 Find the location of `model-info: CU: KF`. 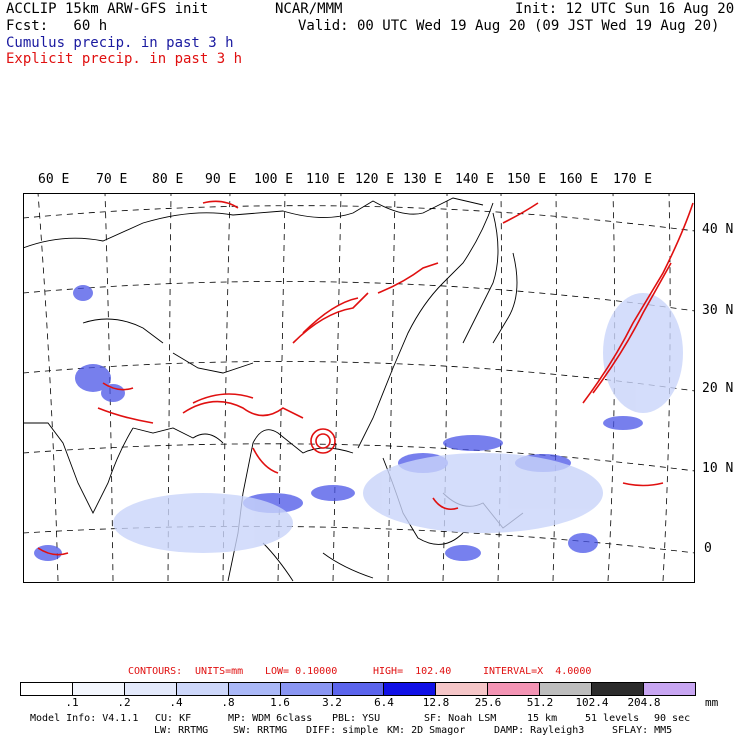

model-info: CU: KF is located at coordinates (173, 718).